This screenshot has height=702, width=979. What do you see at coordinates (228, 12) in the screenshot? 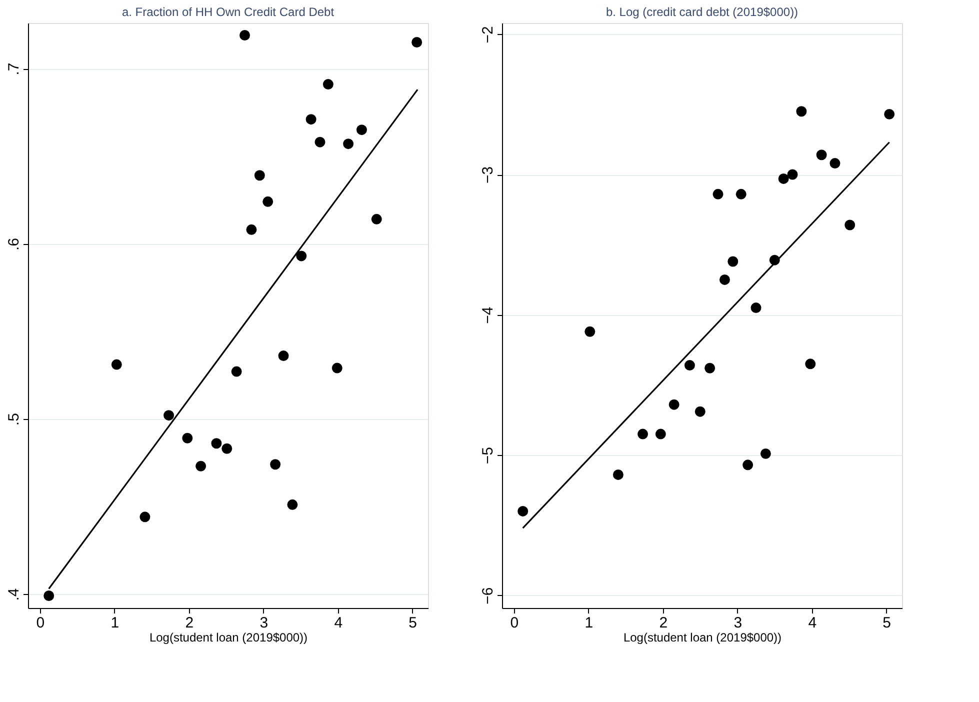
I see `chart-title: a. Fraction of HH Own Credit Card Debt` at bounding box center [228, 12].